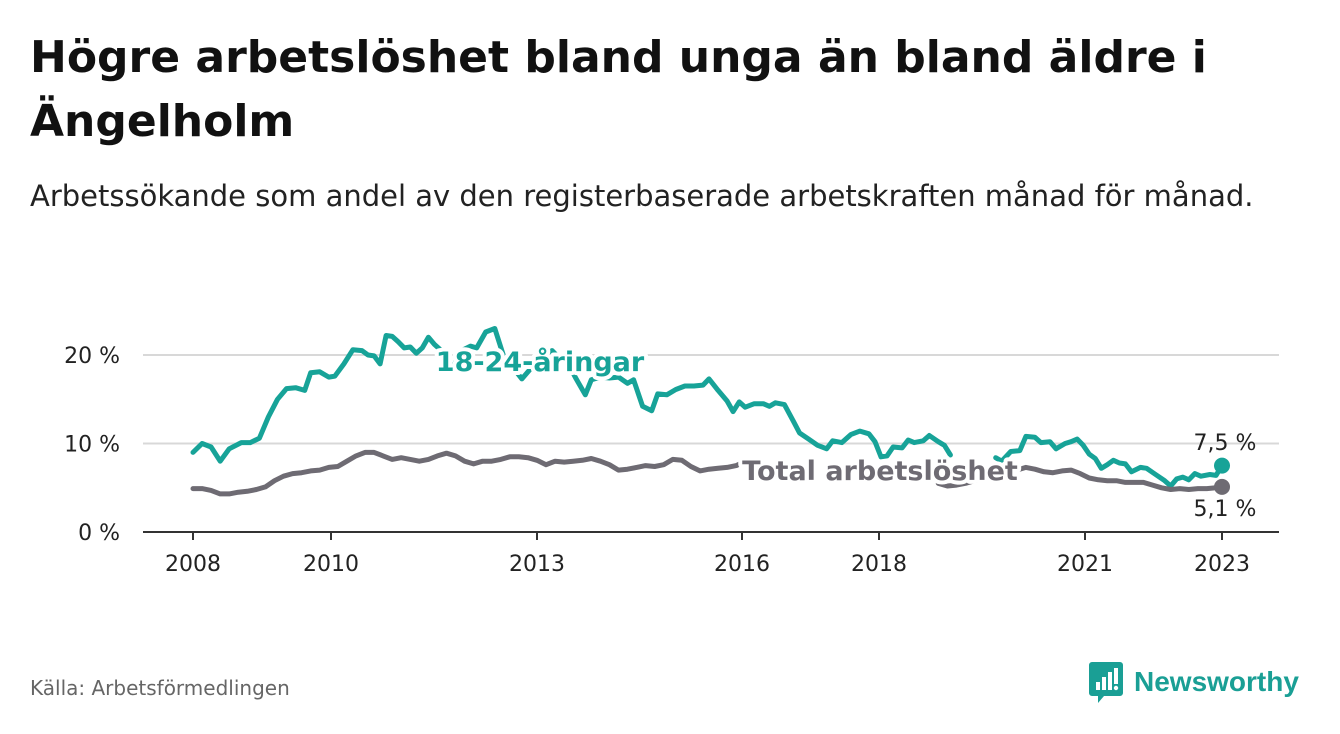 Image resolution: width=1340 pixels, height=734 pixels. I want to click on y-tick-label: 20 %, so click(92, 356).